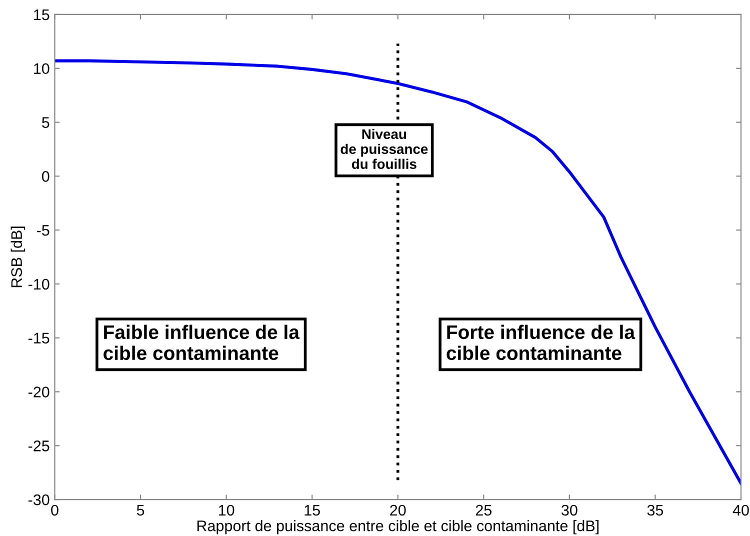  Describe the element at coordinates (226, 510) in the screenshot. I see `x-tick-label: 10` at that location.